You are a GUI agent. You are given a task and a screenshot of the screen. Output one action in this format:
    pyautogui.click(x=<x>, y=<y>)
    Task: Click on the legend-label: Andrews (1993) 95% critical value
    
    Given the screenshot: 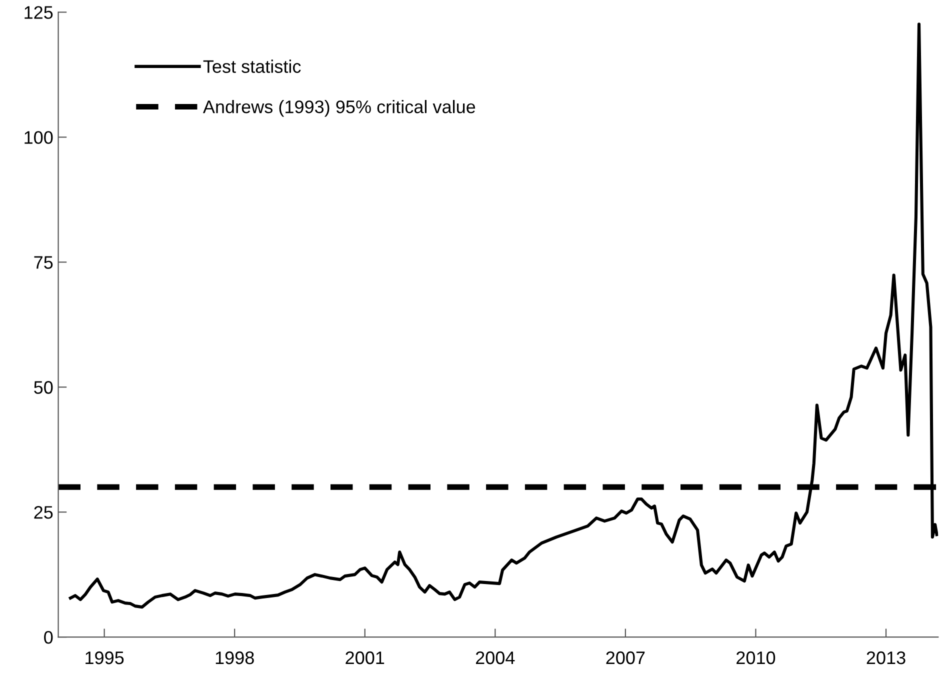 What is the action you would take?
    pyautogui.click(x=339, y=108)
    